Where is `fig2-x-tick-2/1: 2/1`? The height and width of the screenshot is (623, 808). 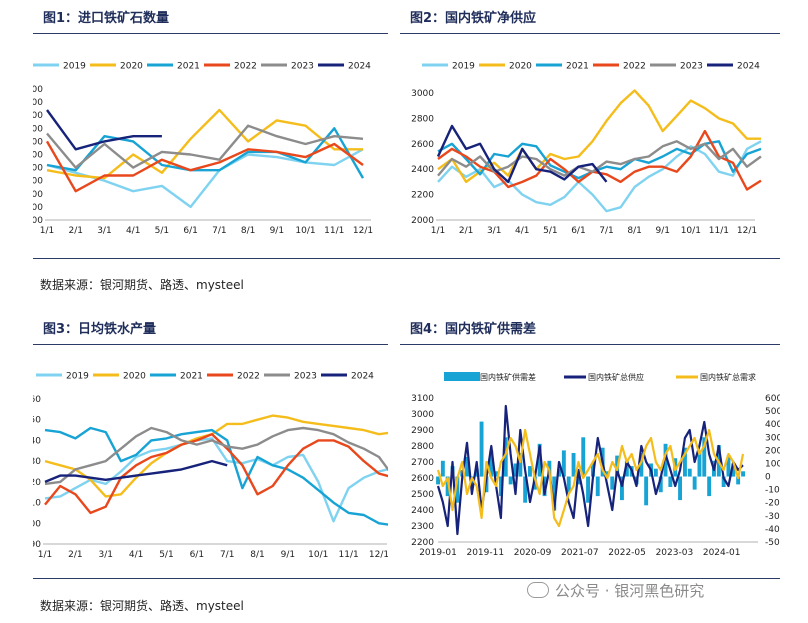
fig2-x-tick-2/1: 2/1 is located at coordinates (466, 231).